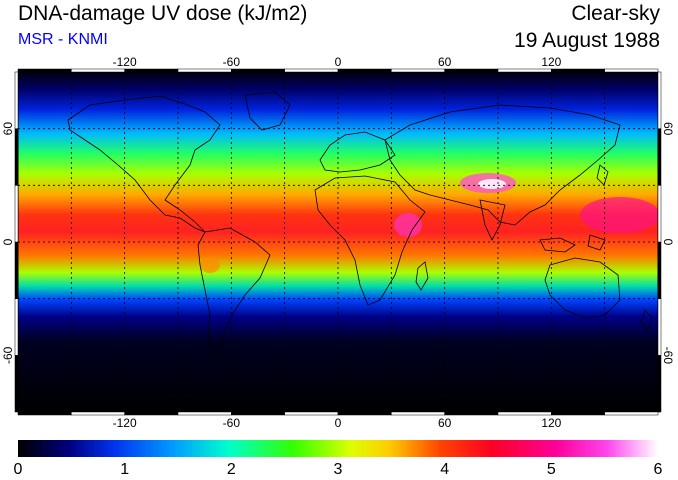 The image size is (678, 480). I want to click on colorbar, so click(338, 448).